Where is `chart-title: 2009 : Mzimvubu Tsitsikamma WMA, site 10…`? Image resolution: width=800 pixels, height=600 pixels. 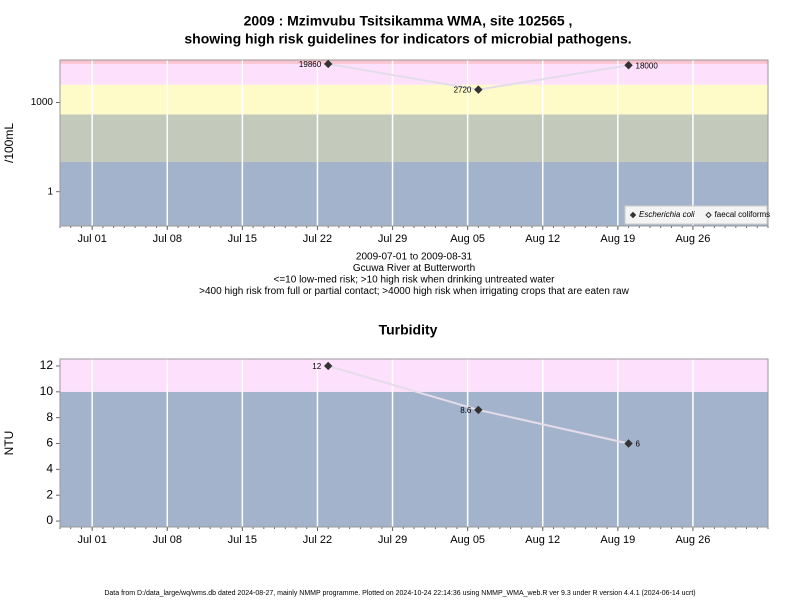
chart-title: 2009 : Mzimvubu Tsitsikamma WMA, site 10… is located at coordinates (408, 21).